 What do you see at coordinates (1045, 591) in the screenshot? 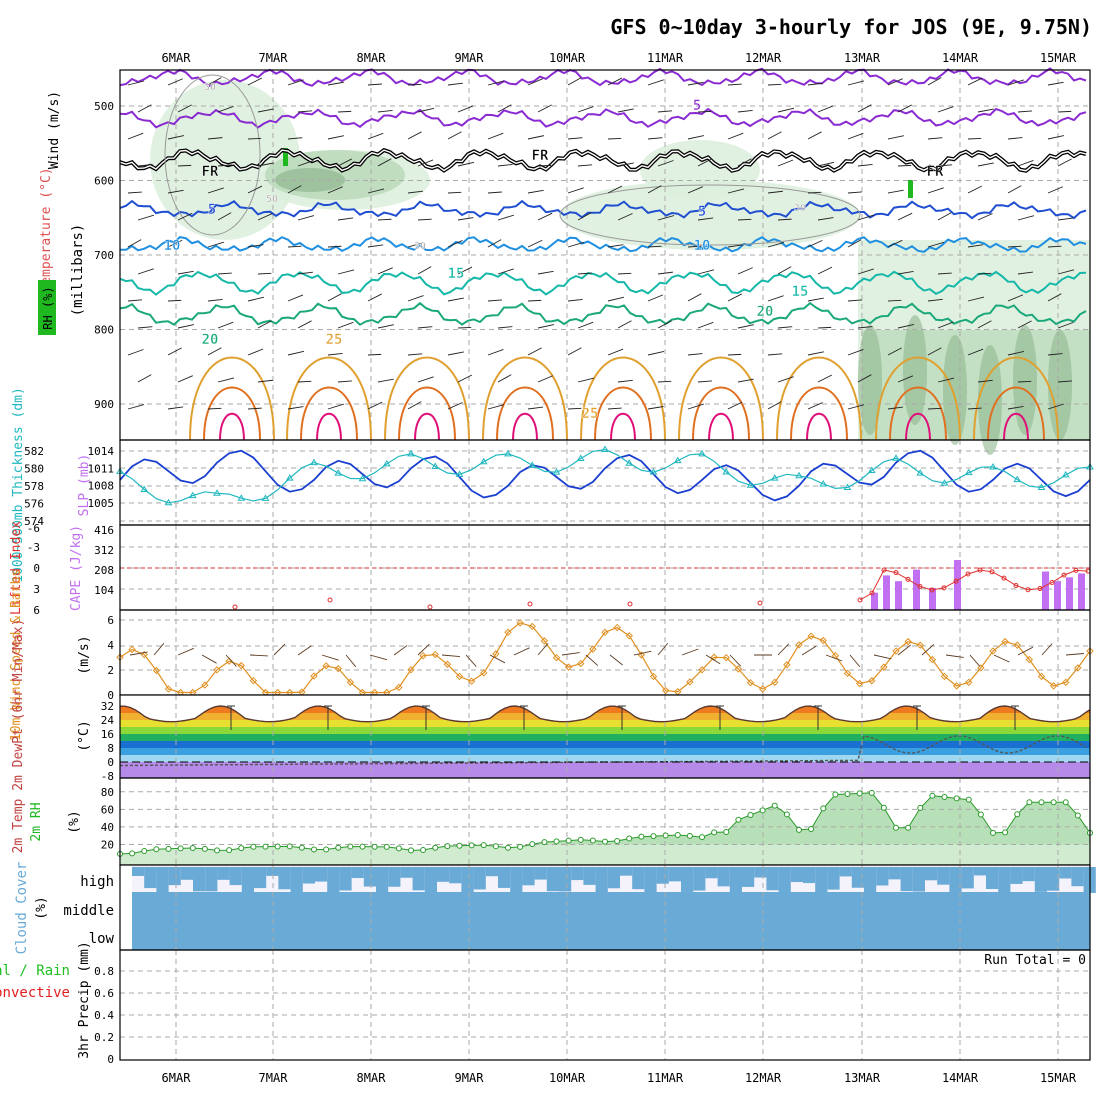
I see `cape-bar` at bounding box center [1045, 591].